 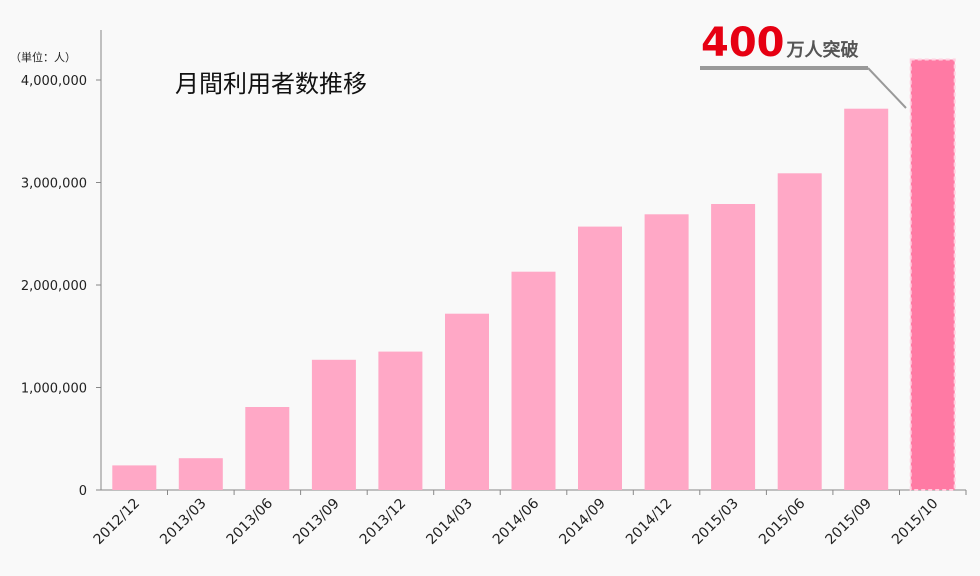 I want to click on x-tick-label: 2012/12, so click(x=117, y=522).